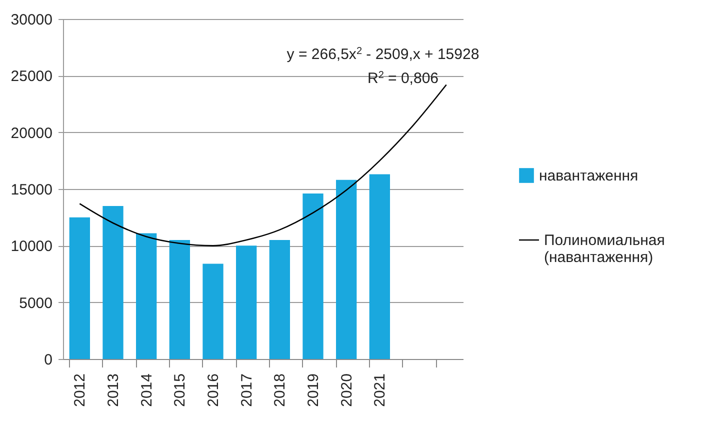 The width and height of the screenshot is (715, 423). What do you see at coordinates (147, 390) in the screenshot?
I see `x-tick-label: 2014` at bounding box center [147, 390].